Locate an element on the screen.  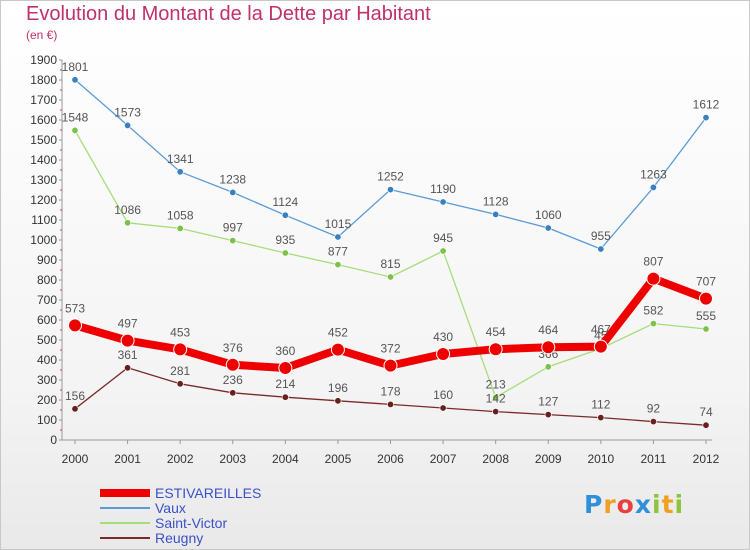
y-tick-label: 300 is located at coordinates (47, 380).